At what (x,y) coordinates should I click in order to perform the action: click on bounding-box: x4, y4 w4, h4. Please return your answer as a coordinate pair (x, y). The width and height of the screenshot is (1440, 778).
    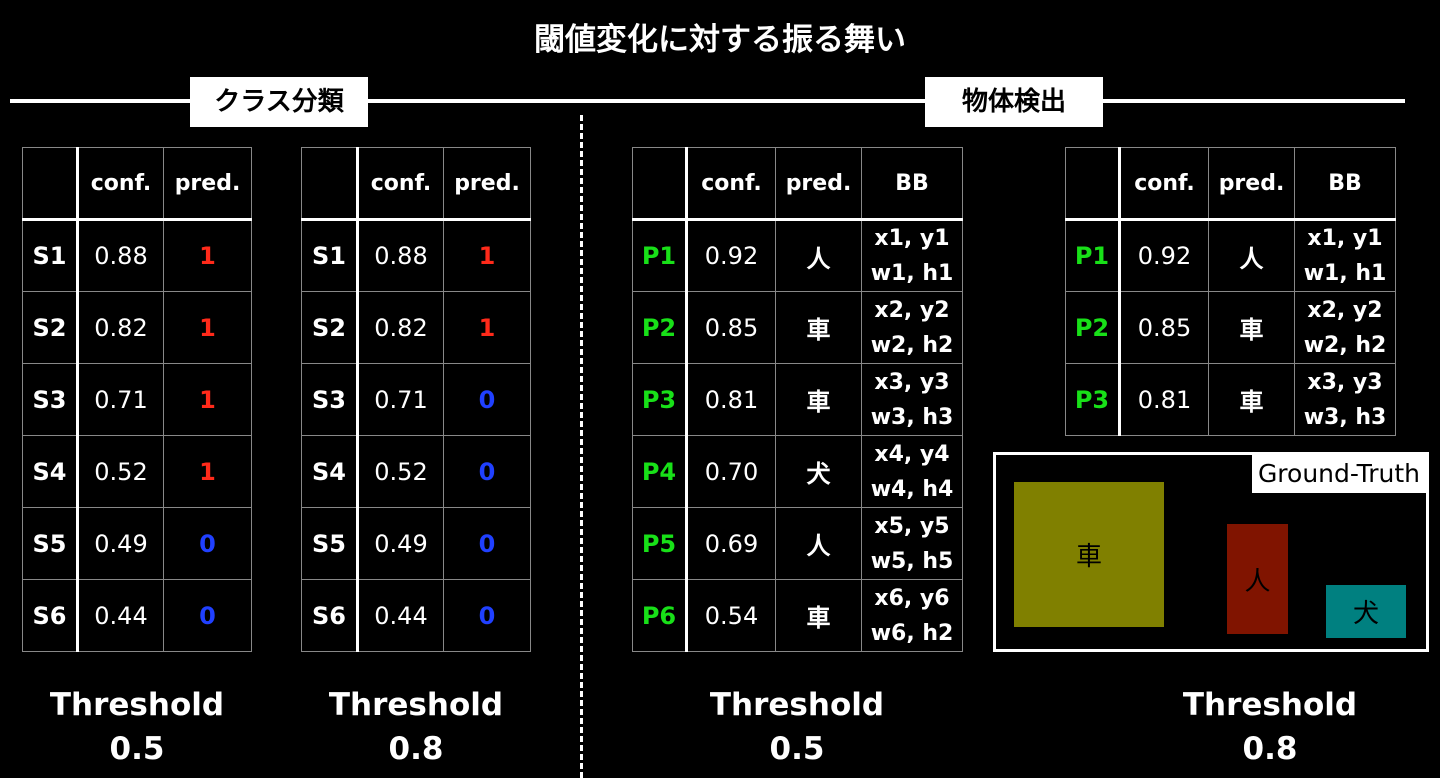
    Looking at the image, I should click on (912, 471).